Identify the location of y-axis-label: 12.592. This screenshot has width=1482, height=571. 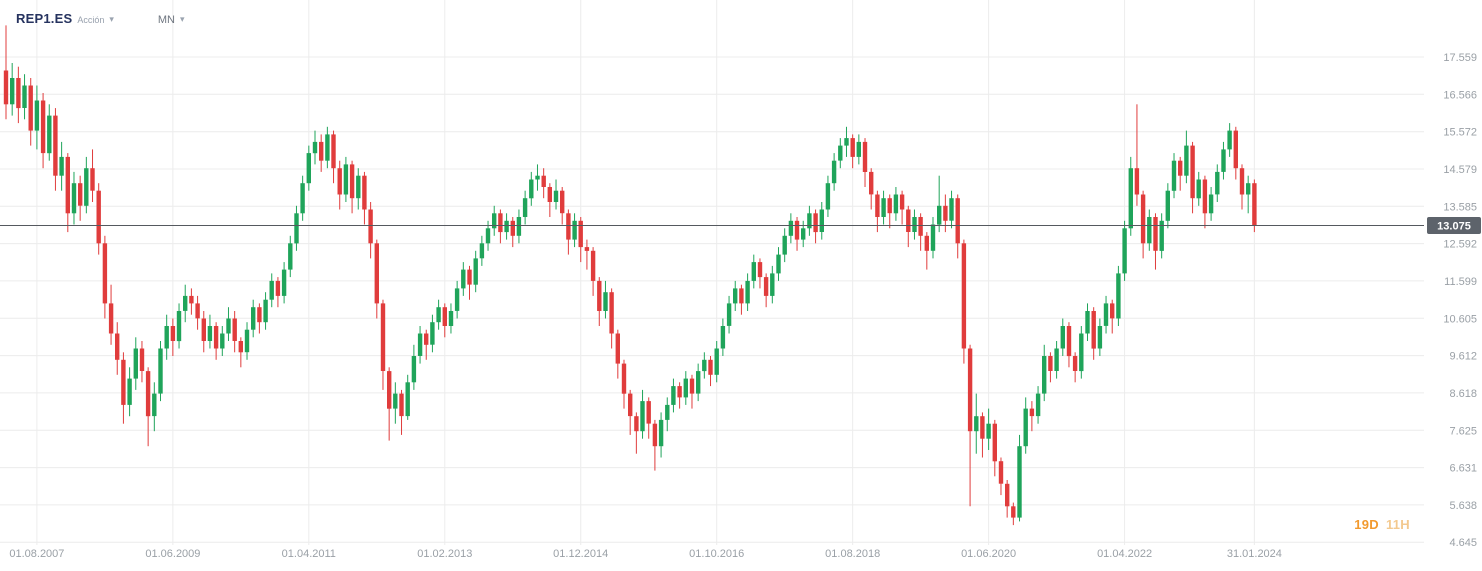
(1460, 245).